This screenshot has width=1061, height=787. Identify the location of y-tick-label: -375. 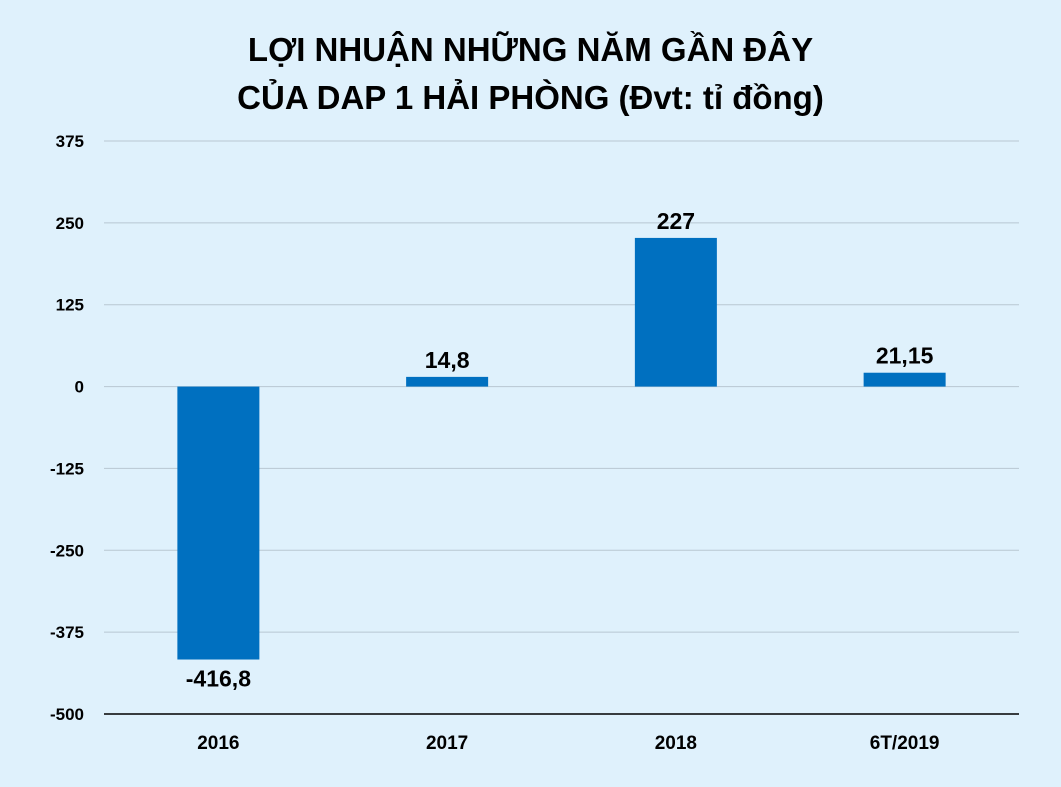
(67, 632).